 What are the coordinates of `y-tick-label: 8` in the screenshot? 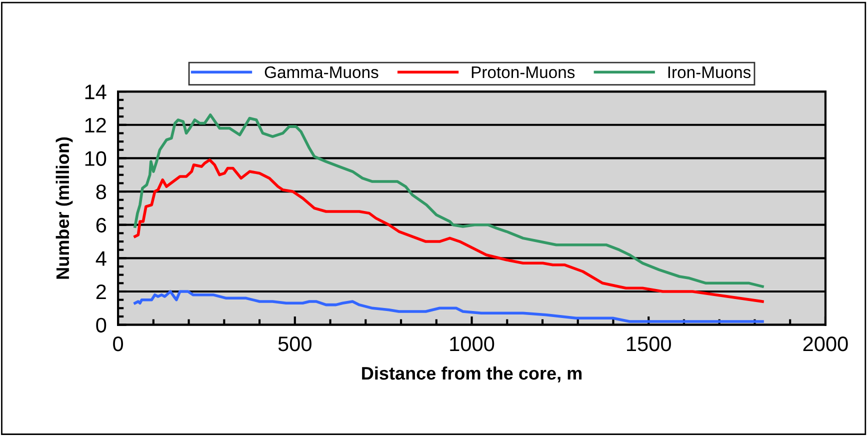 It's located at (101, 192).